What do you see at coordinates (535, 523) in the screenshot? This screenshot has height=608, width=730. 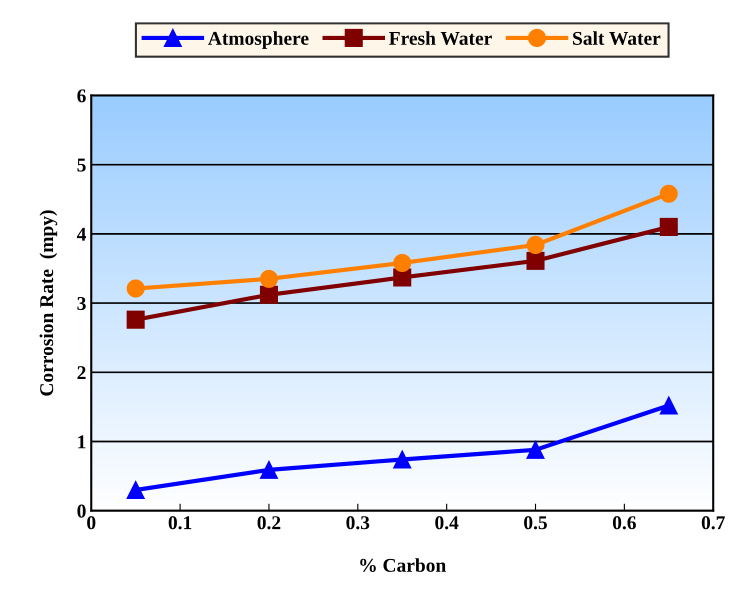 I see `x-tick-label: 0.5` at bounding box center [535, 523].